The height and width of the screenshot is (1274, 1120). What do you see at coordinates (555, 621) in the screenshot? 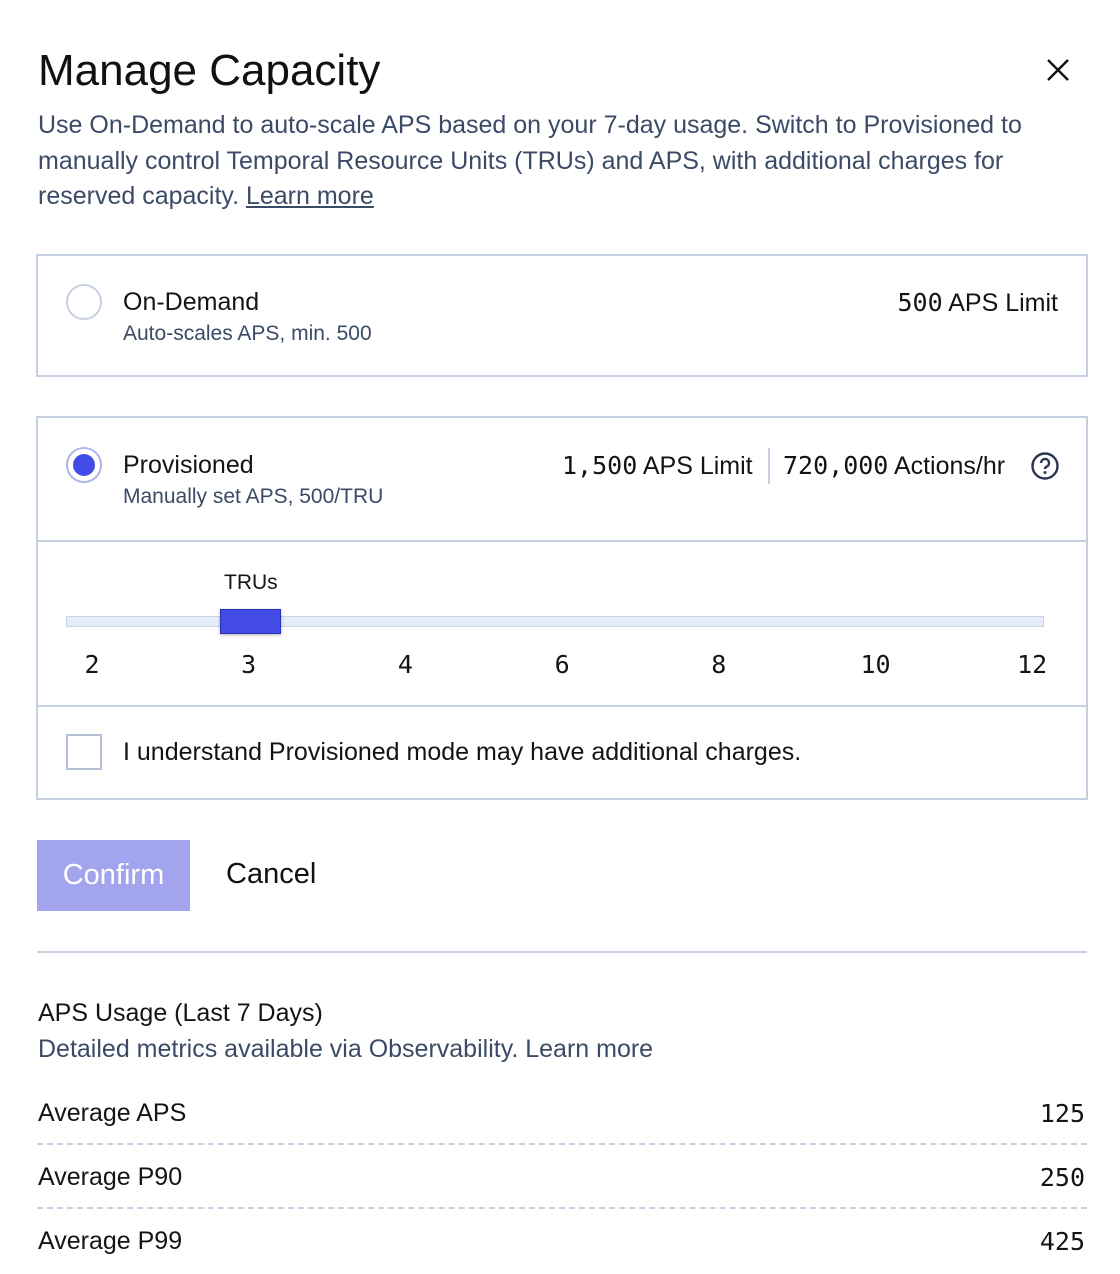
I see `slider-track` at bounding box center [555, 621].